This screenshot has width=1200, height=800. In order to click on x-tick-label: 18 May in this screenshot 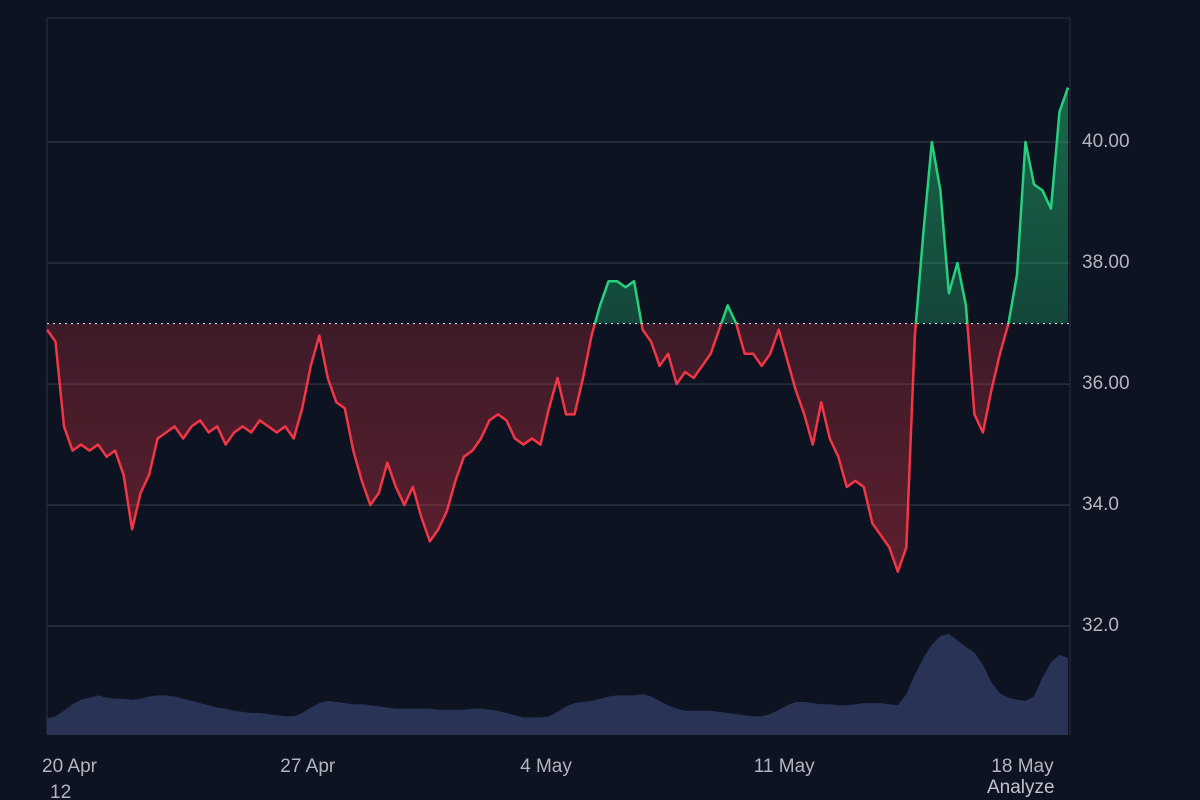, I will do `click(1022, 766)`.